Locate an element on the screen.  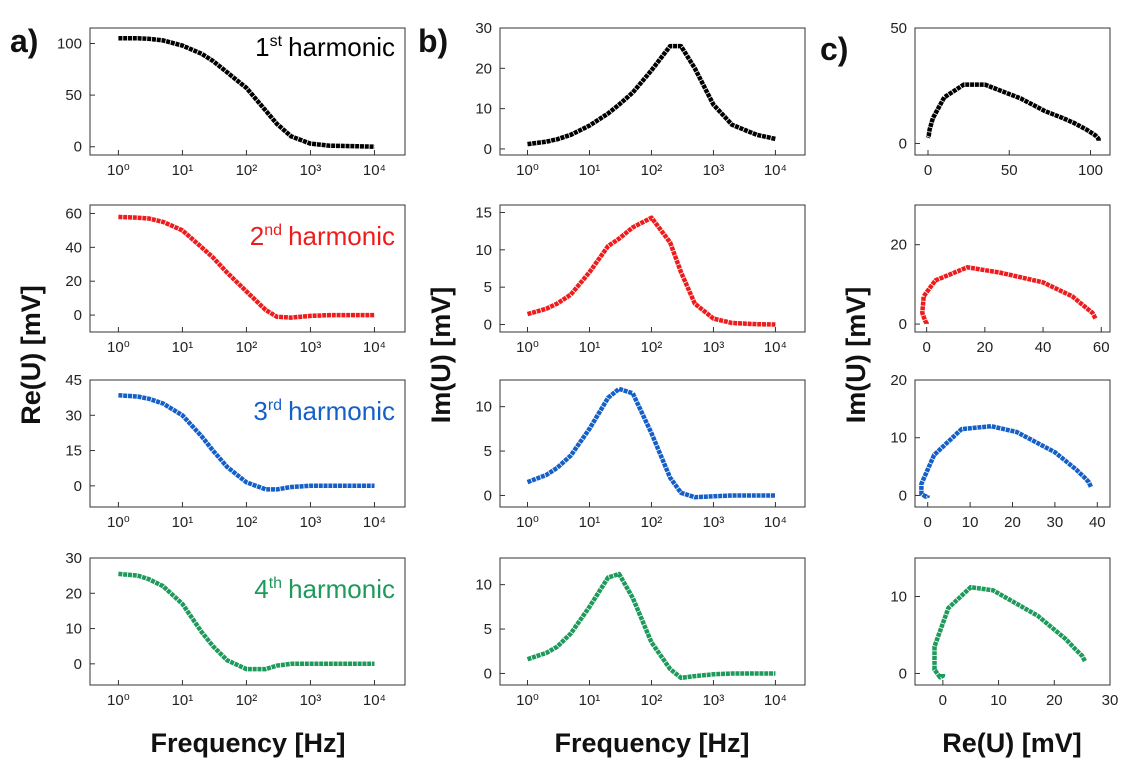
x-tick-label: 10 is located at coordinates (970, 522).